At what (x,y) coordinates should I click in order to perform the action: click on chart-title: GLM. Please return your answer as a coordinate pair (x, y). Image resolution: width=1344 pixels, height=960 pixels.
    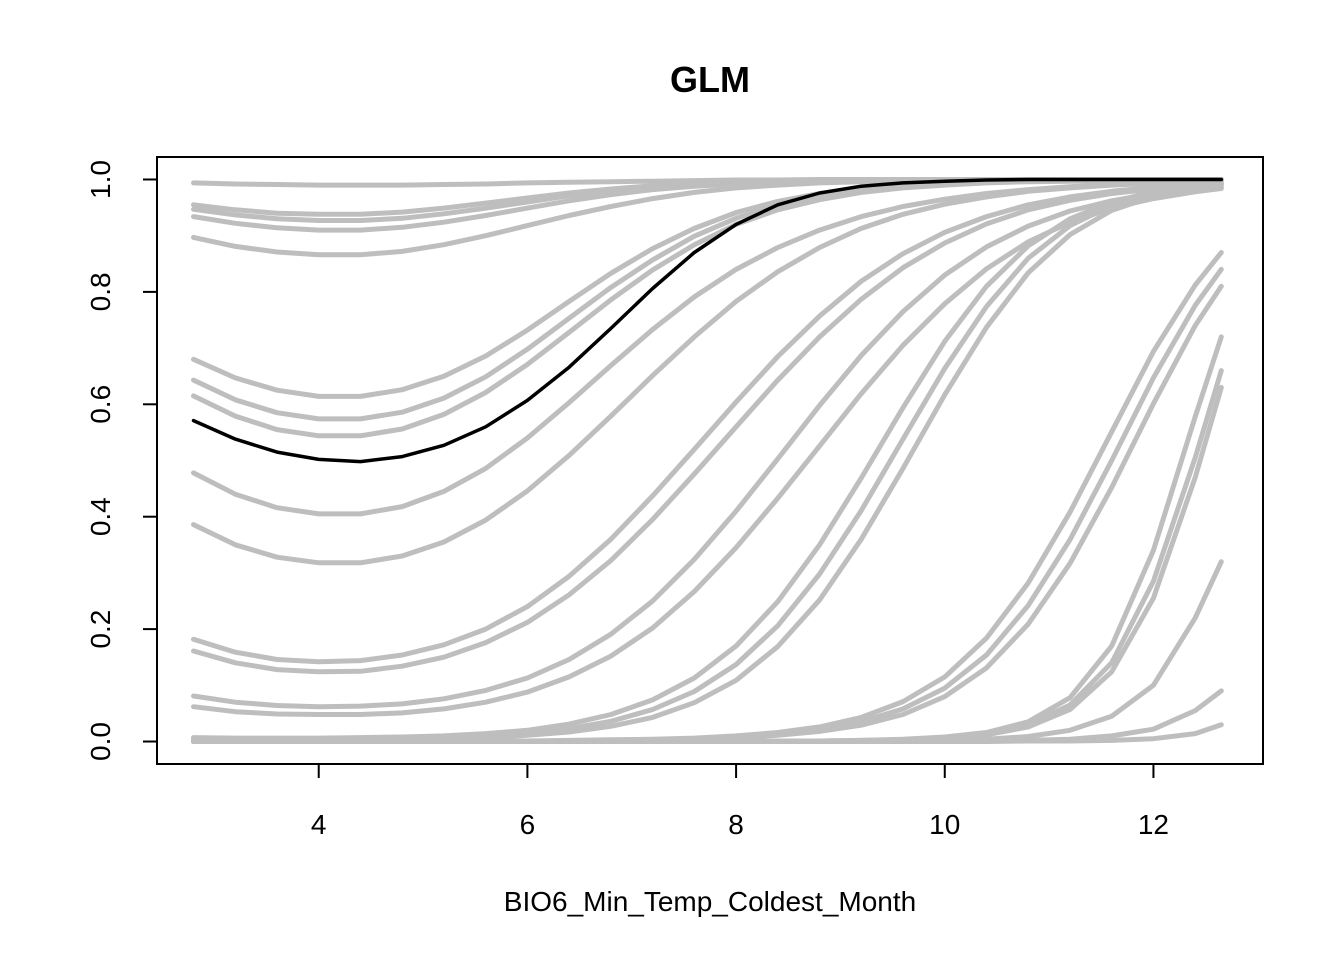
    Looking at the image, I should click on (710, 79).